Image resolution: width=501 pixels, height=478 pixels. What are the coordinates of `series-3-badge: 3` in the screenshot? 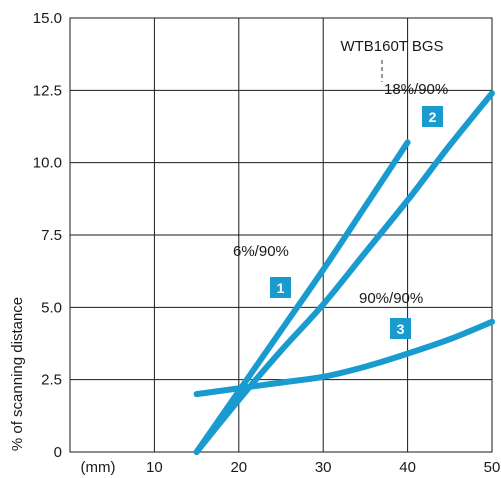 It's located at (400, 328).